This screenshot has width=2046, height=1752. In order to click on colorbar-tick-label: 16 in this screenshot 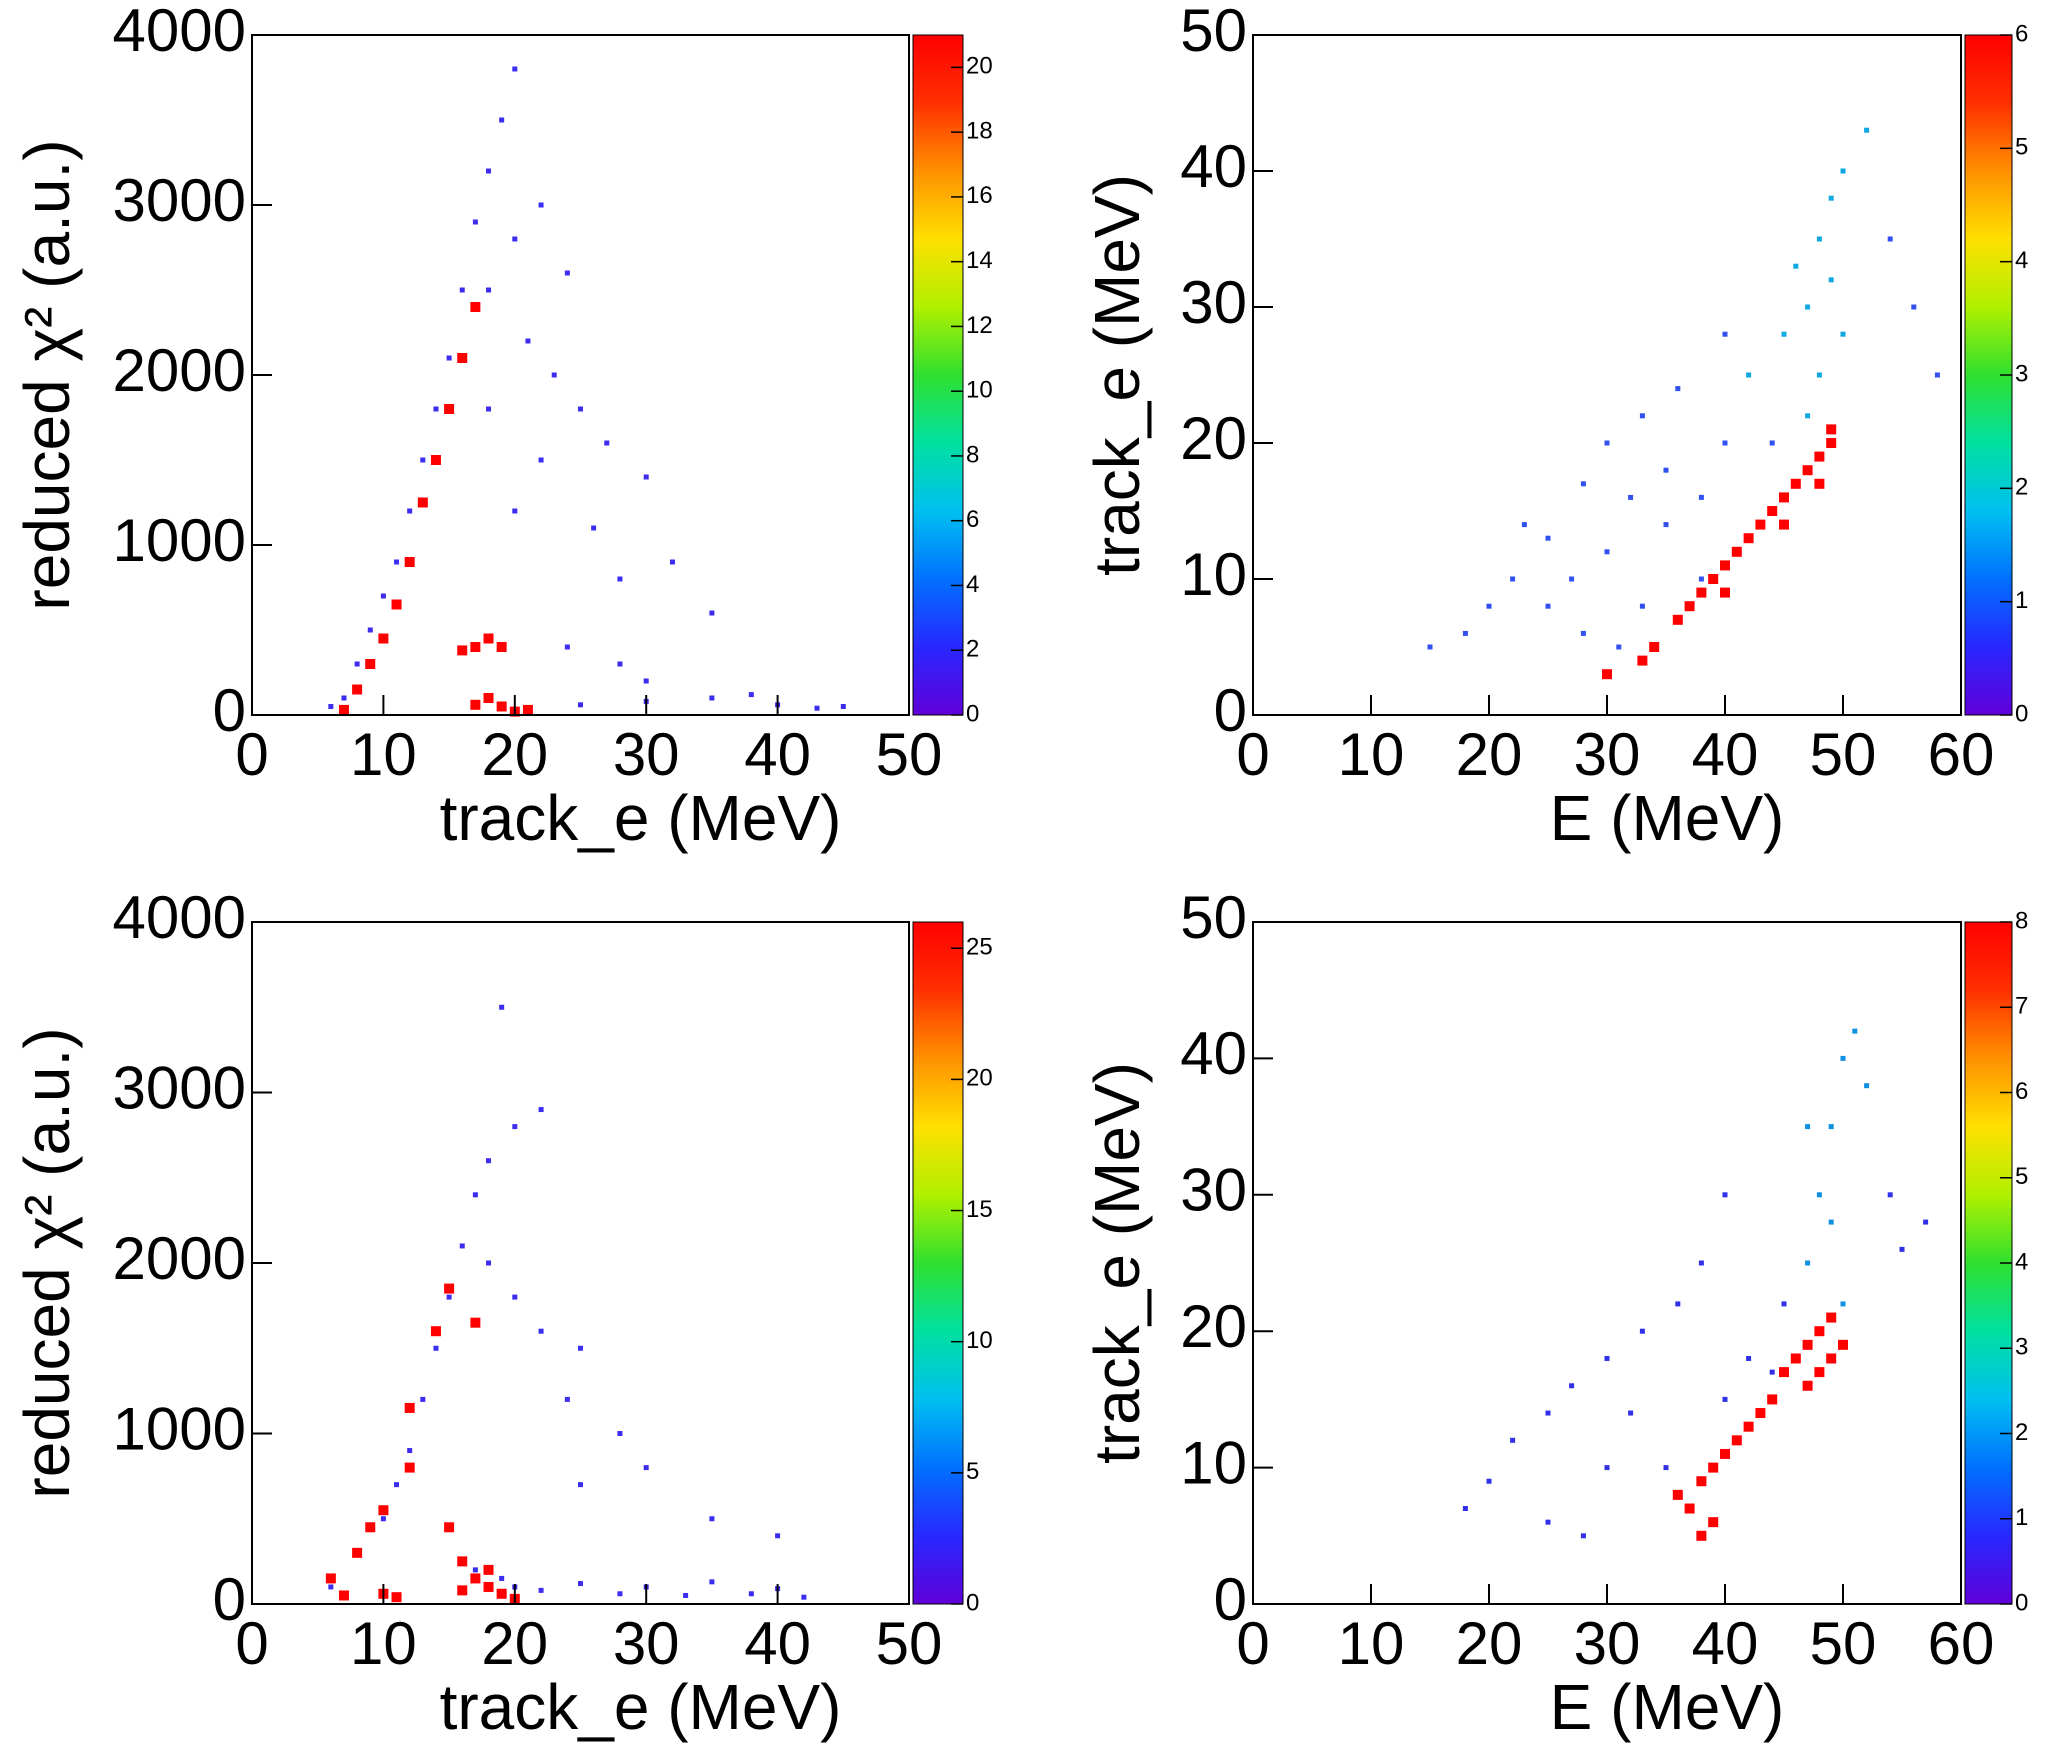, I will do `click(979, 195)`.